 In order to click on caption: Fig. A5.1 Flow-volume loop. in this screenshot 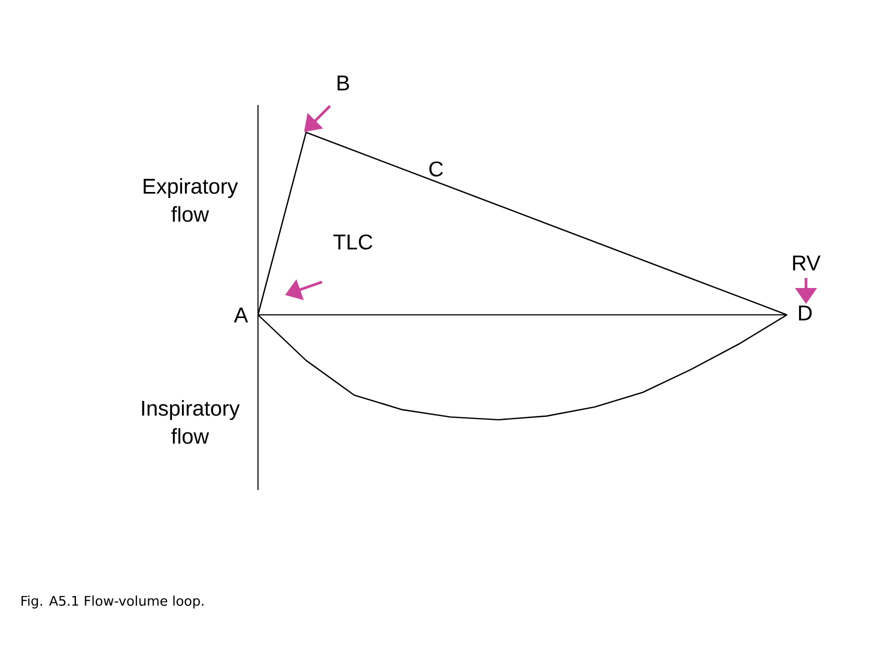, I will do `click(113, 602)`.